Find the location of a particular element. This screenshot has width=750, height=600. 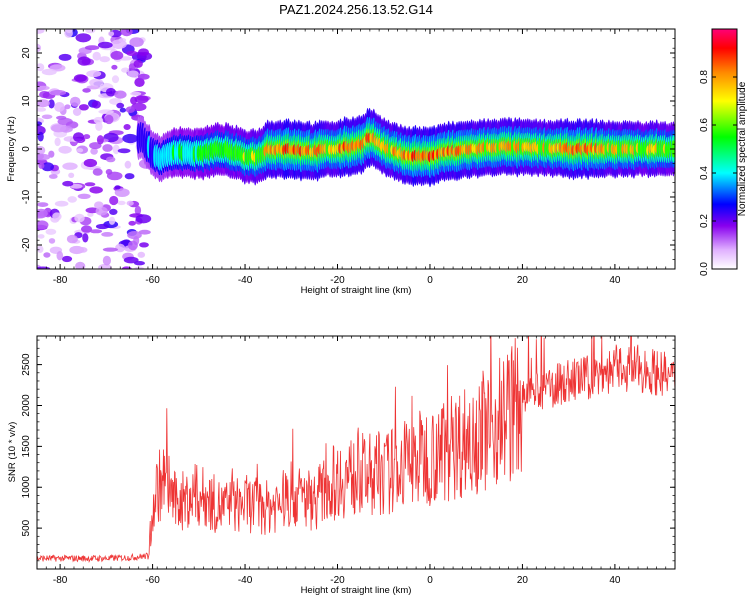

y-tick-label: 0 is located at coordinates (26, 149).